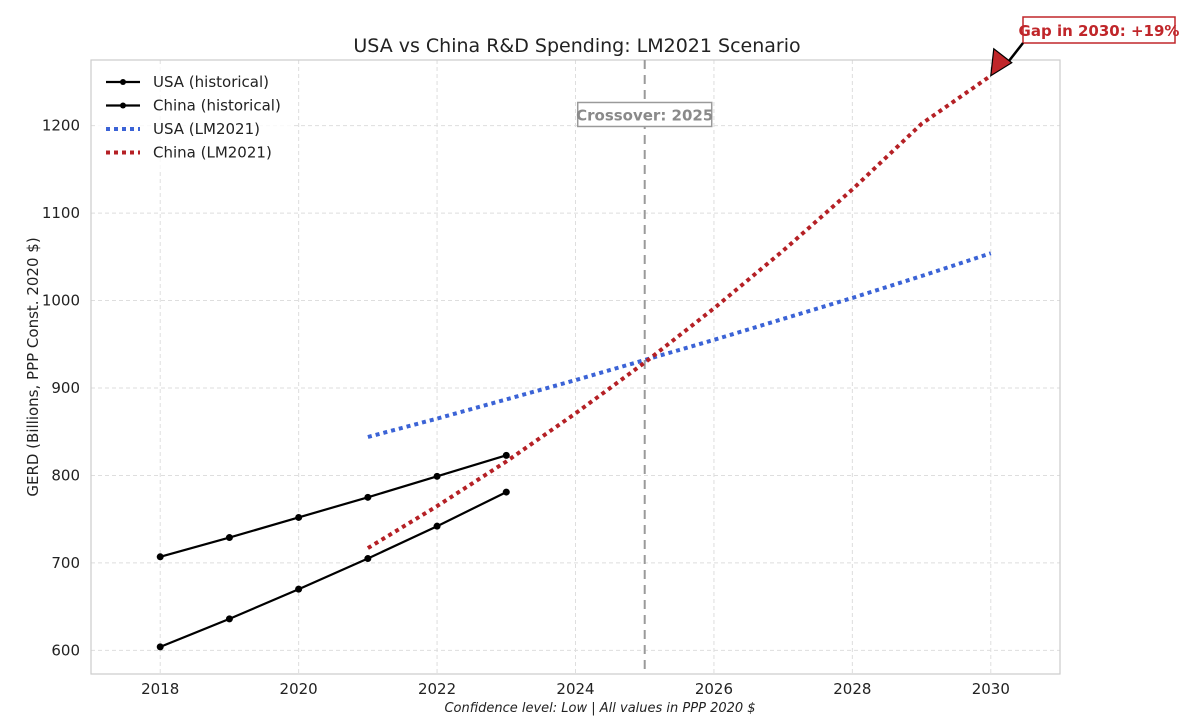 The image size is (1200, 719). I want to click on x-axis-ticks: 2018 2020 2022 2024 2026 2028 2030, so click(575, 689).